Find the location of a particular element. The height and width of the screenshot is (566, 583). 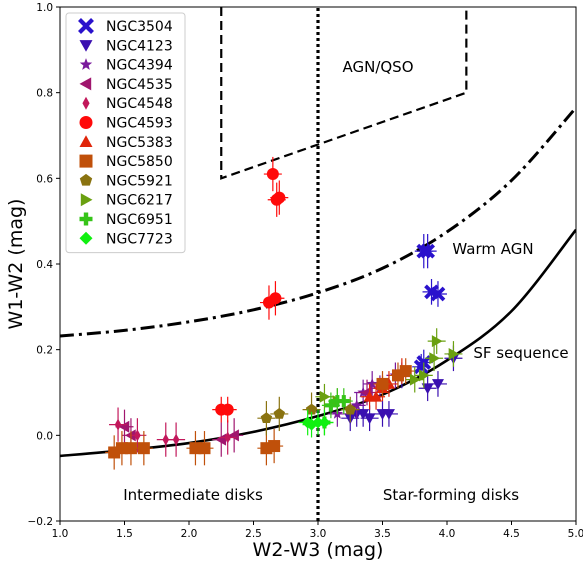

annotation-sf-sequence: SF sequence is located at coordinates (520, 353).